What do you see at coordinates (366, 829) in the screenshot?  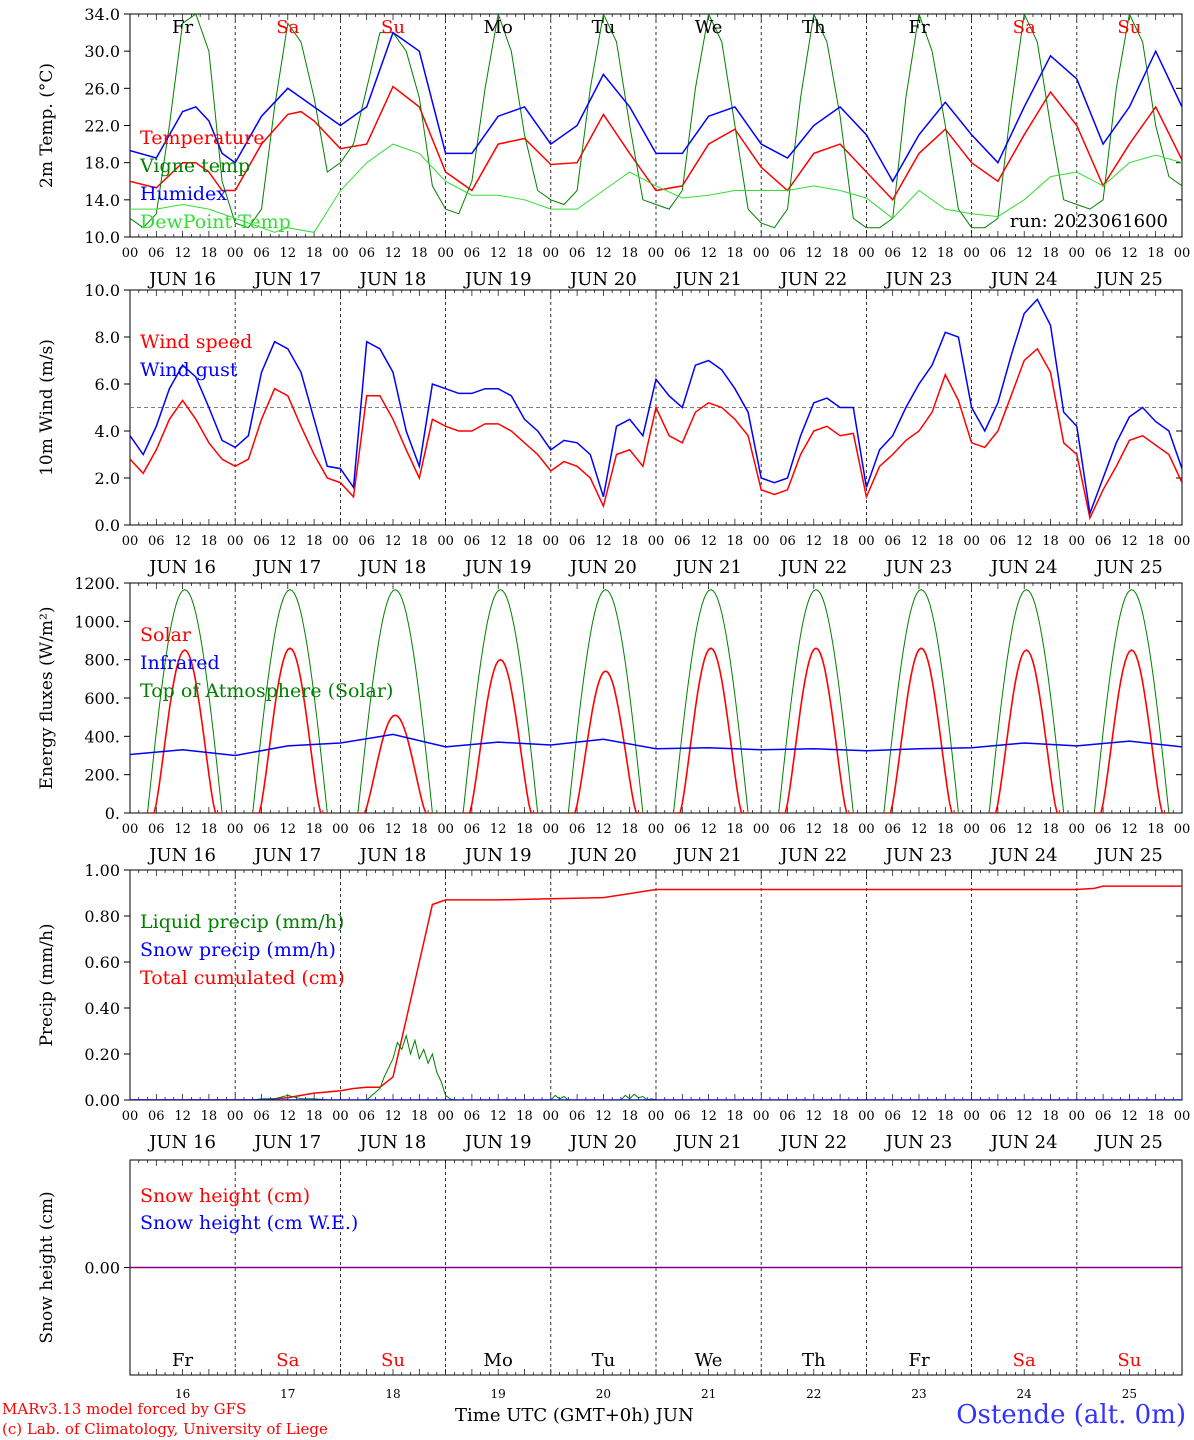 I see `energy-hour-label: 06` at bounding box center [366, 829].